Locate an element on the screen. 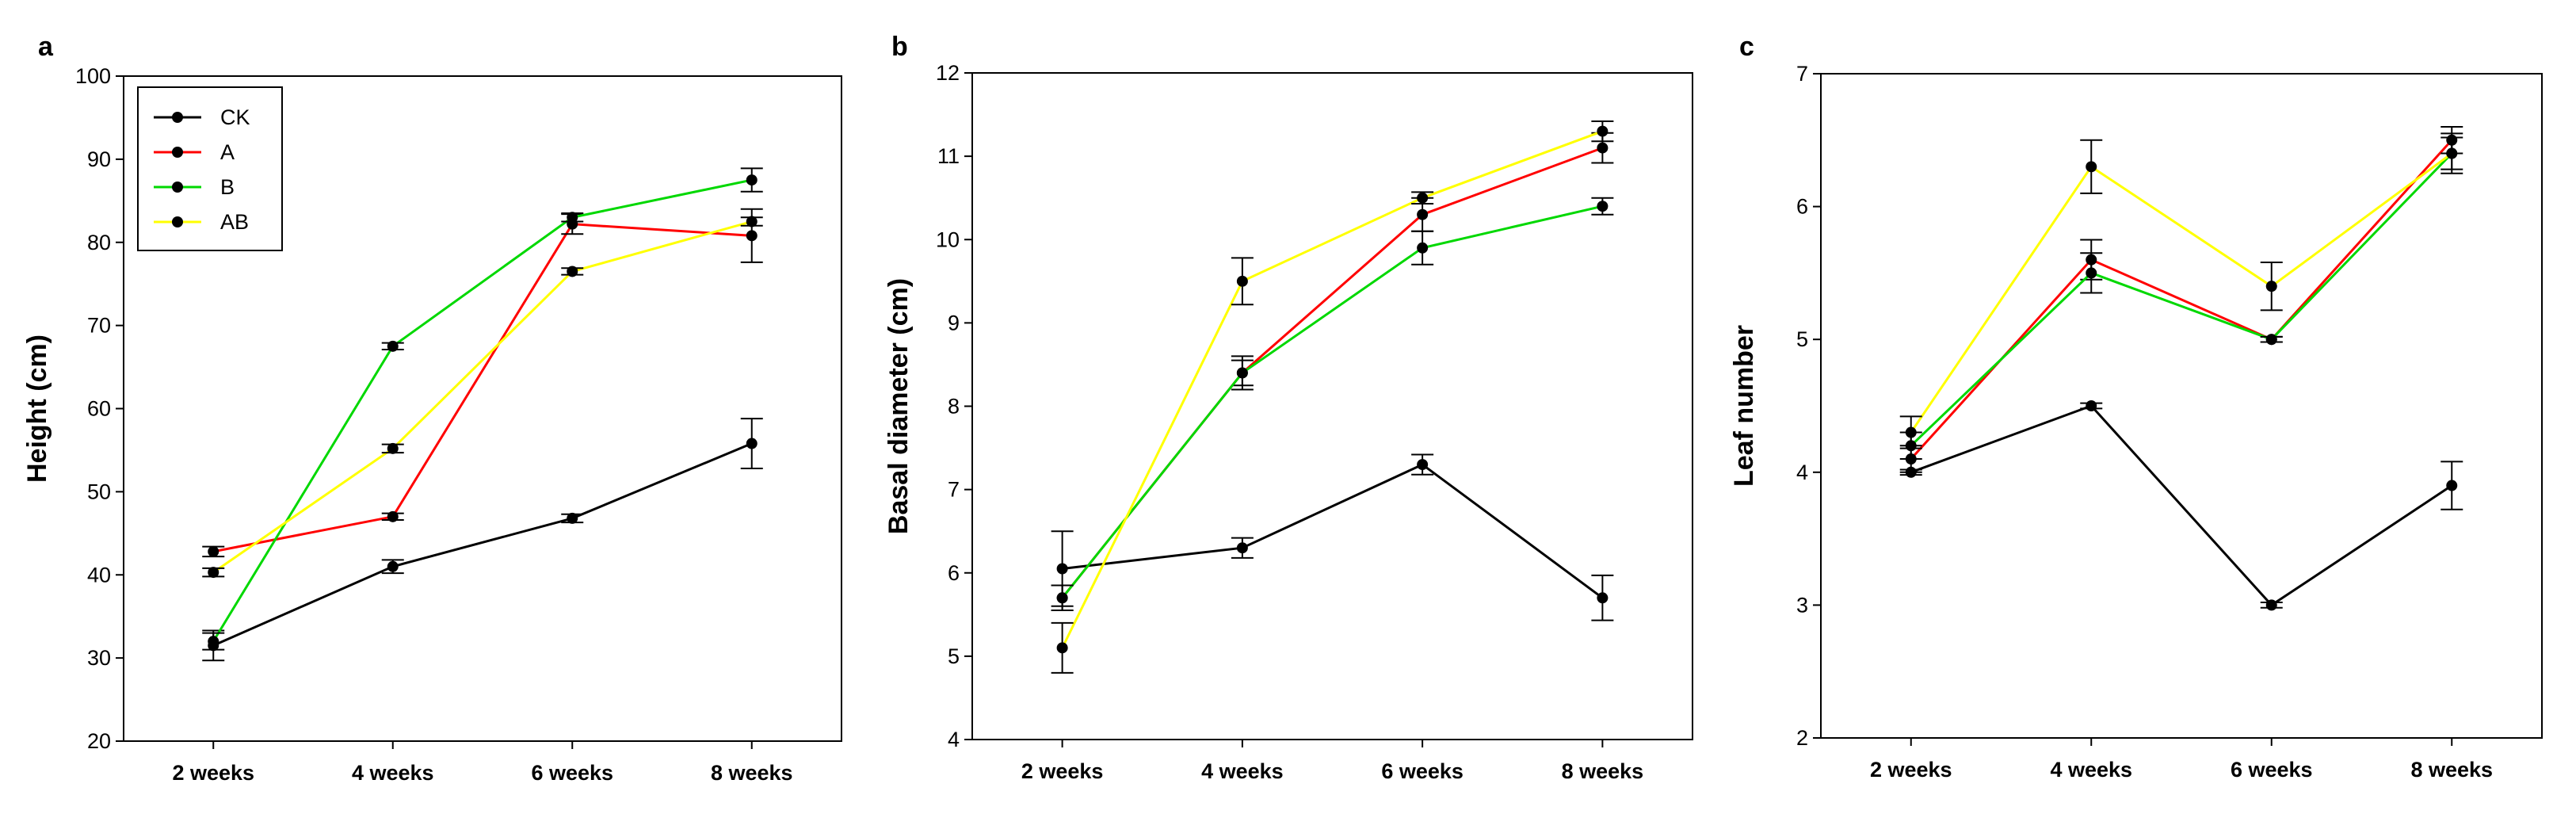 The image size is (2576, 818). y-tick-label: 80 is located at coordinates (99, 242).